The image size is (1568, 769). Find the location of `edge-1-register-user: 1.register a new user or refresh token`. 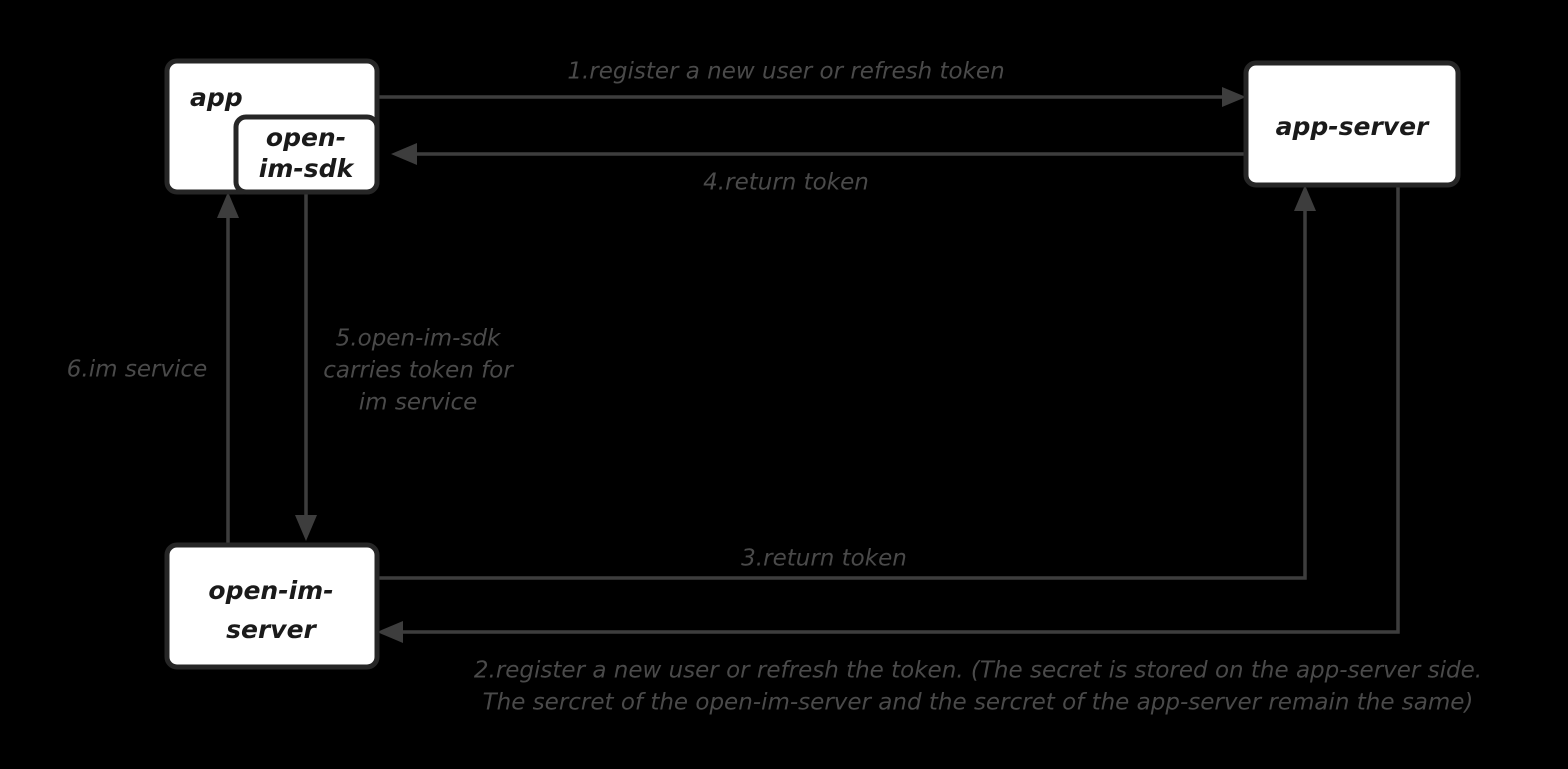

edge-1-register-user: 1.register a new user or refresh token is located at coordinates (811, 83).